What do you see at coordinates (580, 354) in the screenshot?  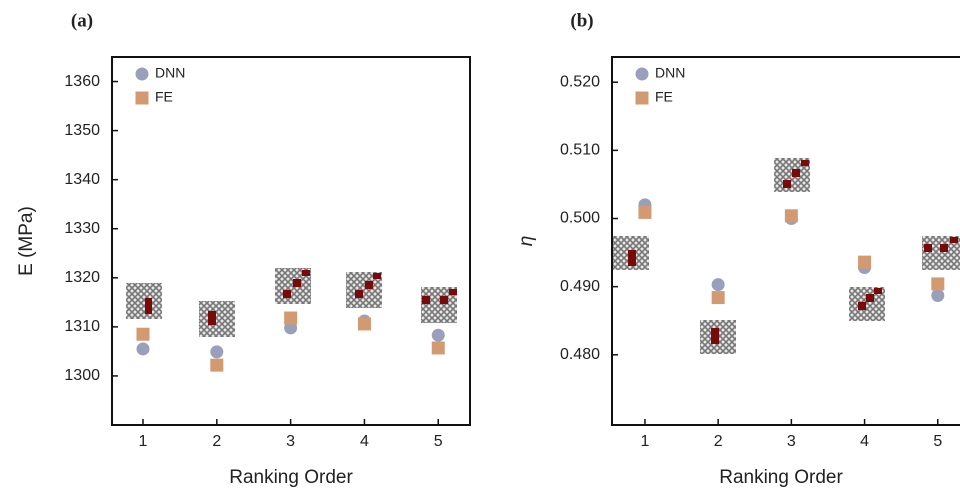 I see `y-tick-label: 0.480` at bounding box center [580, 354].